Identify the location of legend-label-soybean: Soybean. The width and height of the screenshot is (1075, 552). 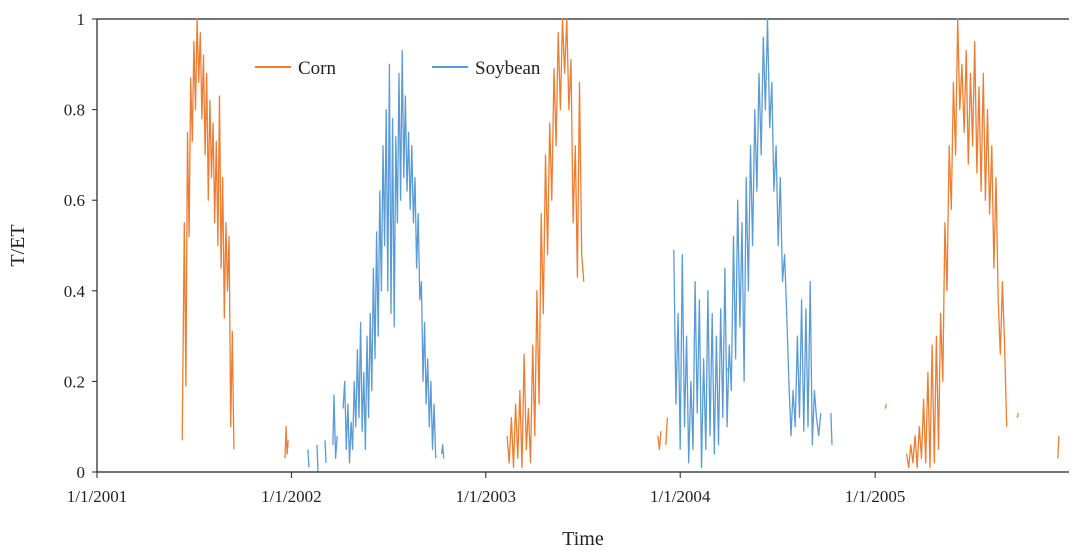
(508, 68).